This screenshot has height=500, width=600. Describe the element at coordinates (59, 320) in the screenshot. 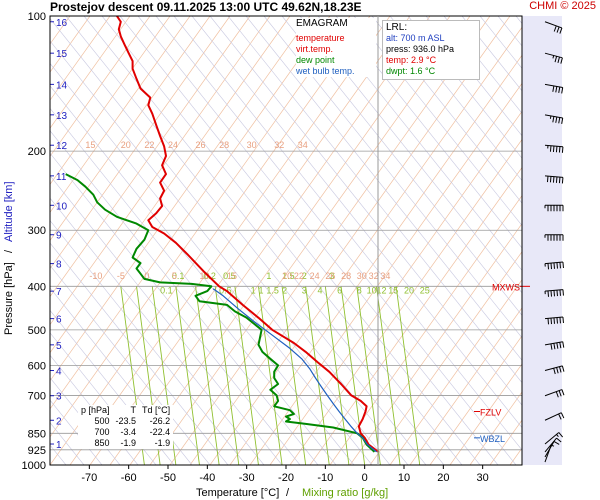

I see `altitude-tick-label: 6` at that location.